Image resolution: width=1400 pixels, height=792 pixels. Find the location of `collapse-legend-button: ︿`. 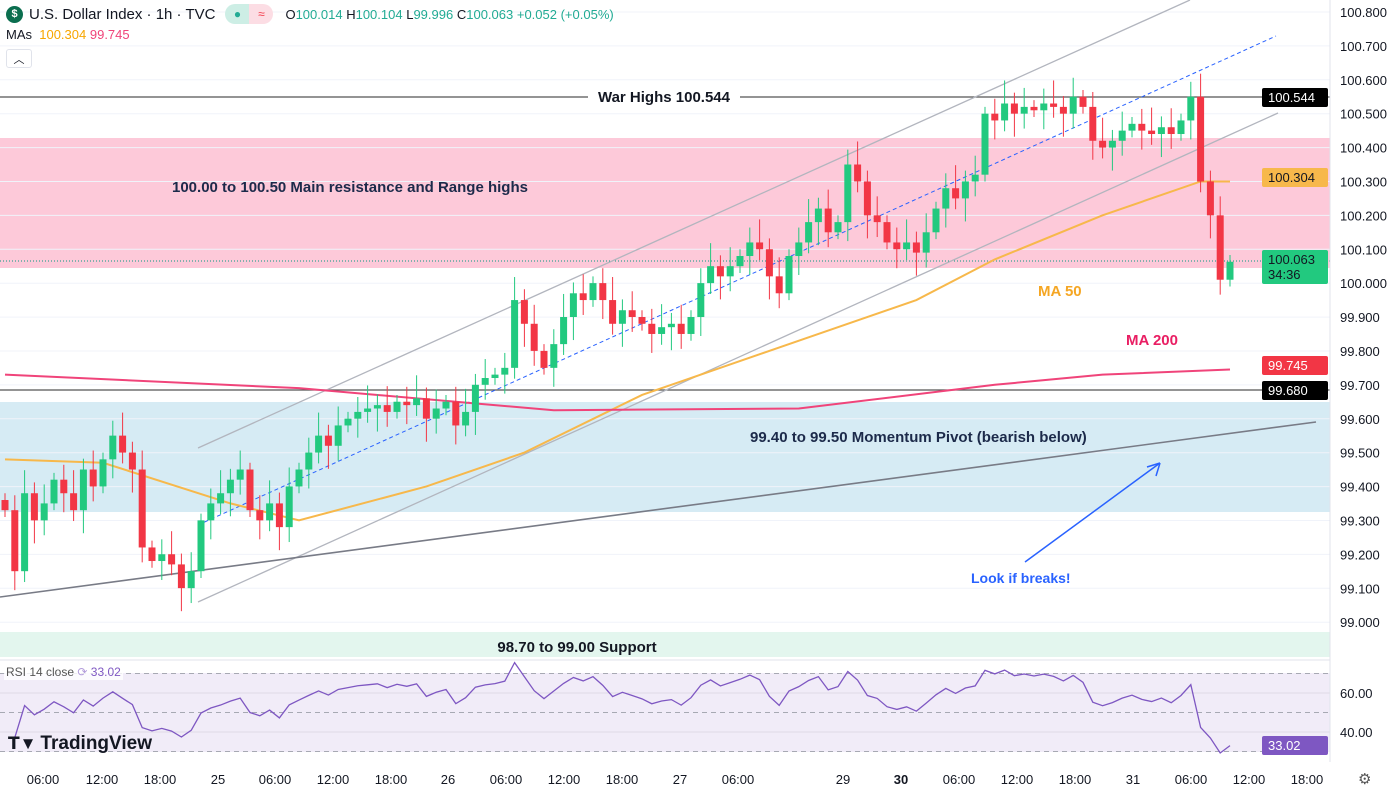

collapse-legend-button: ︿ is located at coordinates (19, 58).